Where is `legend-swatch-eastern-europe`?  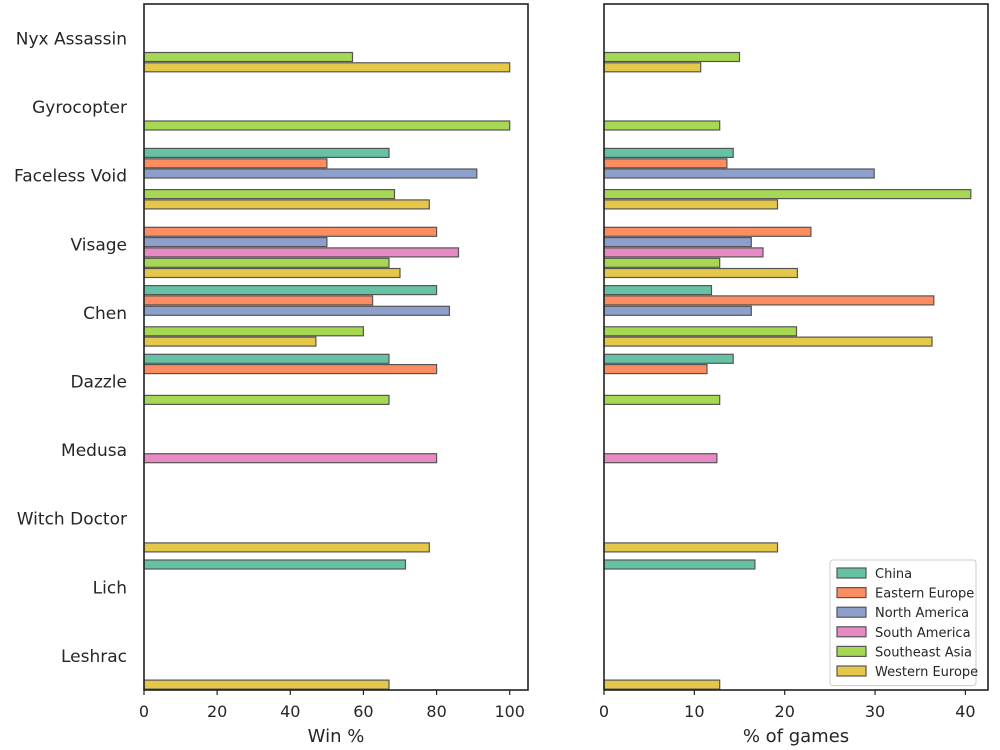
legend-swatch-eastern-europe is located at coordinates (851, 592).